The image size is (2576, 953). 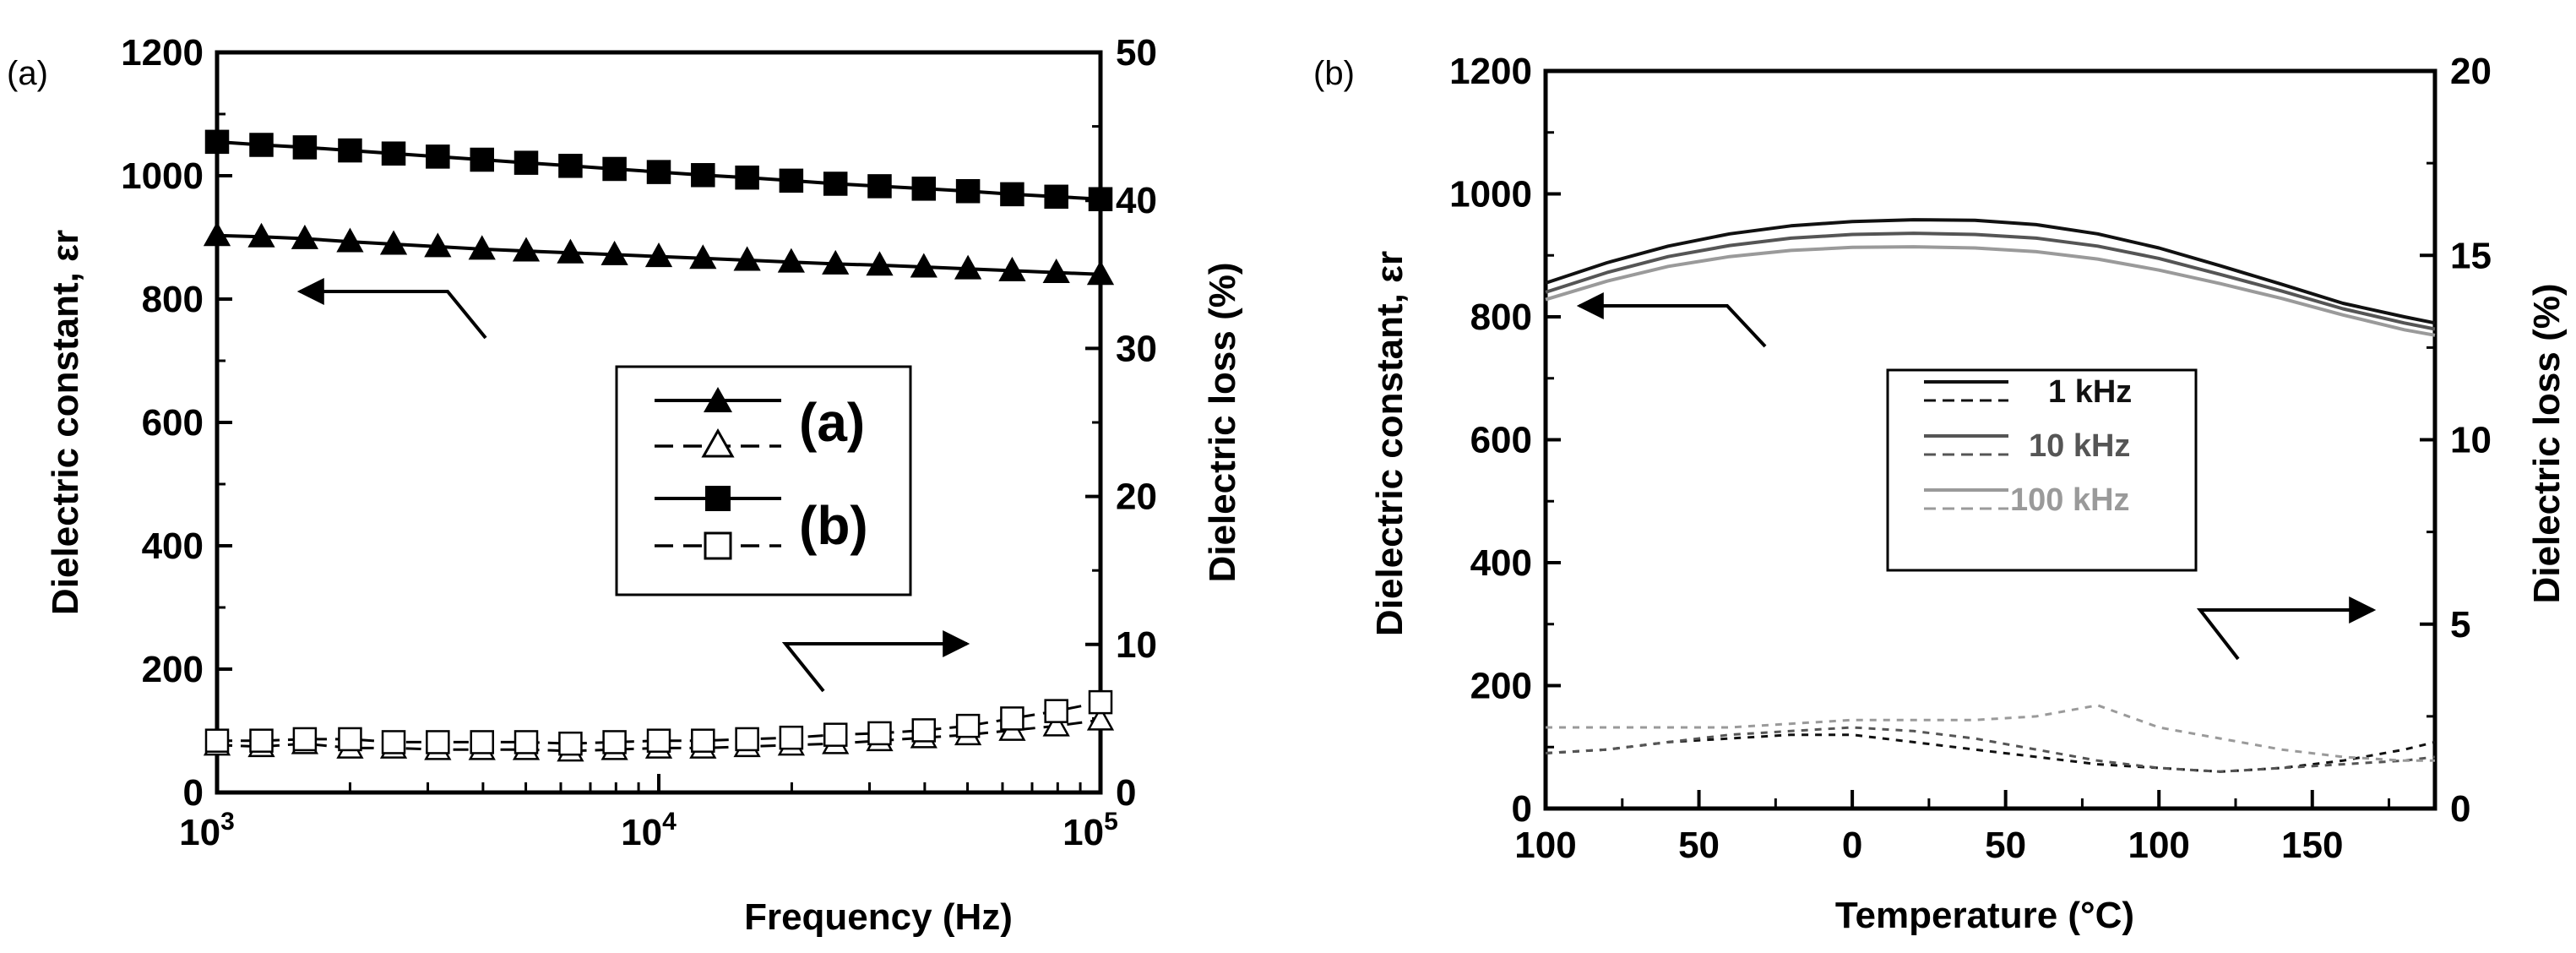 What do you see at coordinates (2471, 440) in the screenshot?
I see `b-right-tick-label: 10` at bounding box center [2471, 440].